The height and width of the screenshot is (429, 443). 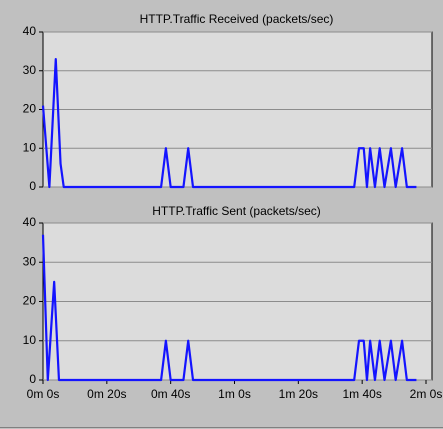 What do you see at coordinates (237, 19) in the screenshot?
I see `chart-title: HTTP.Traffic Received (packets/sec)` at bounding box center [237, 19].